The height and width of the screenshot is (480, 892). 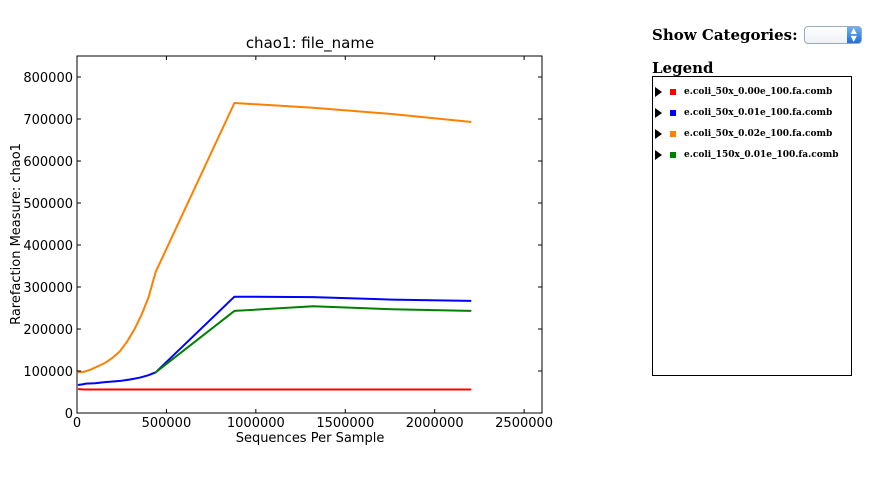 What do you see at coordinates (48, 372) in the screenshot?
I see `y-tick-label: 100000` at bounding box center [48, 372].